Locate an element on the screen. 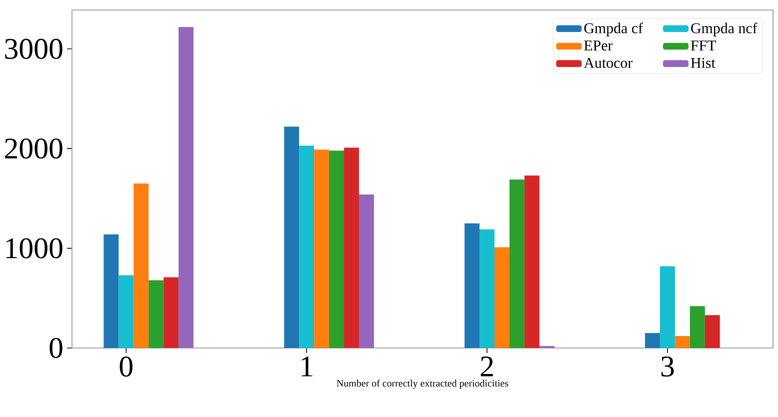 The height and width of the screenshot is (417, 778). legend-label: EPer is located at coordinates (598, 45).